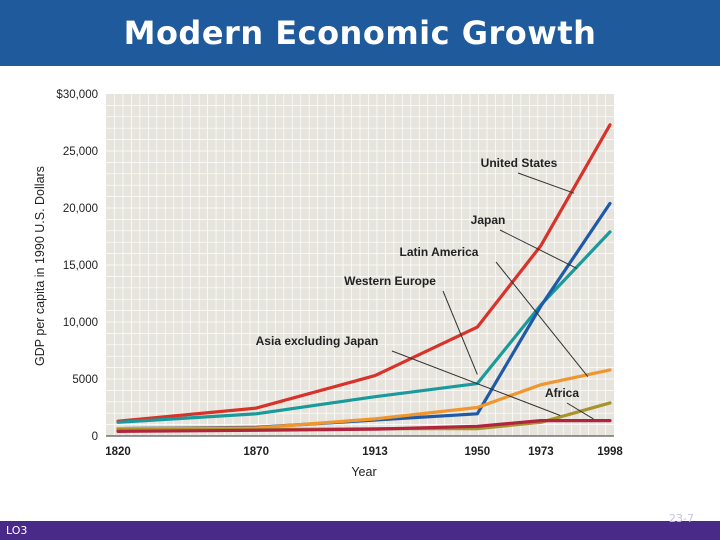 The height and width of the screenshot is (540, 720). I want to click on x-tick-label: 1870, so click(256, 452).